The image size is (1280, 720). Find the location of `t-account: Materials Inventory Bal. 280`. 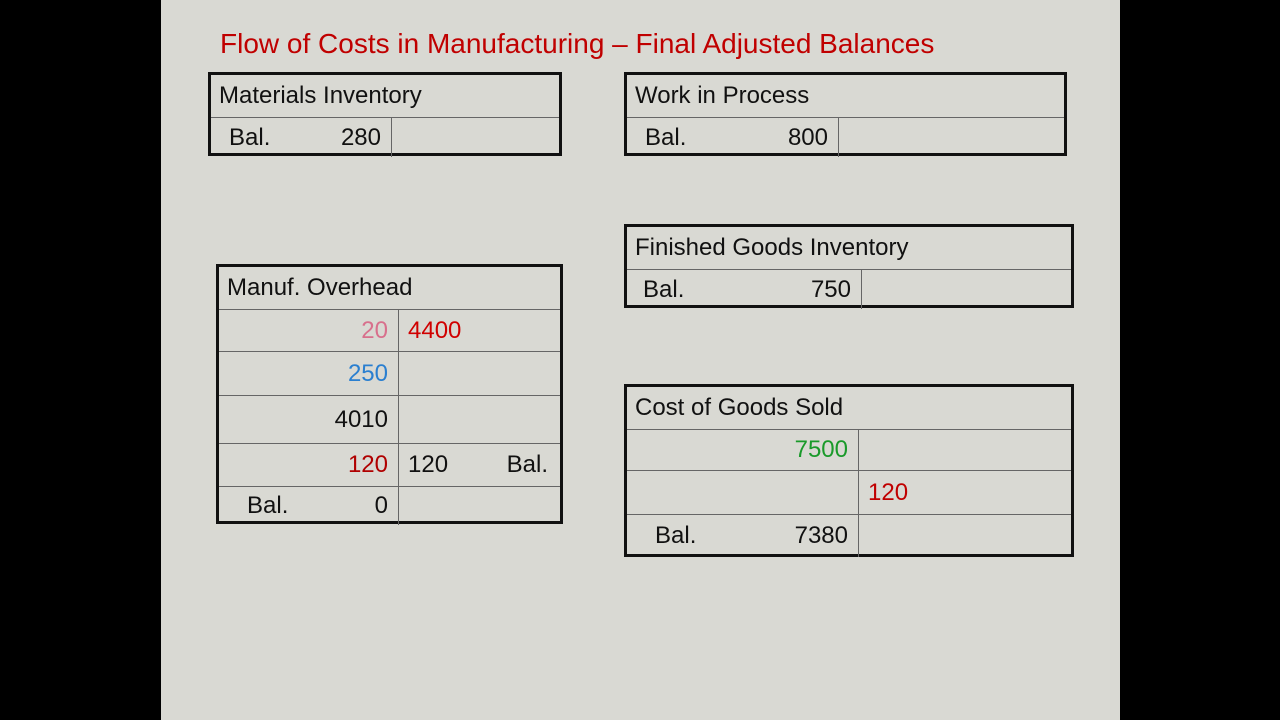

t-account: Materials Inventory Bal. 280 is located at coordinates (385, 114).